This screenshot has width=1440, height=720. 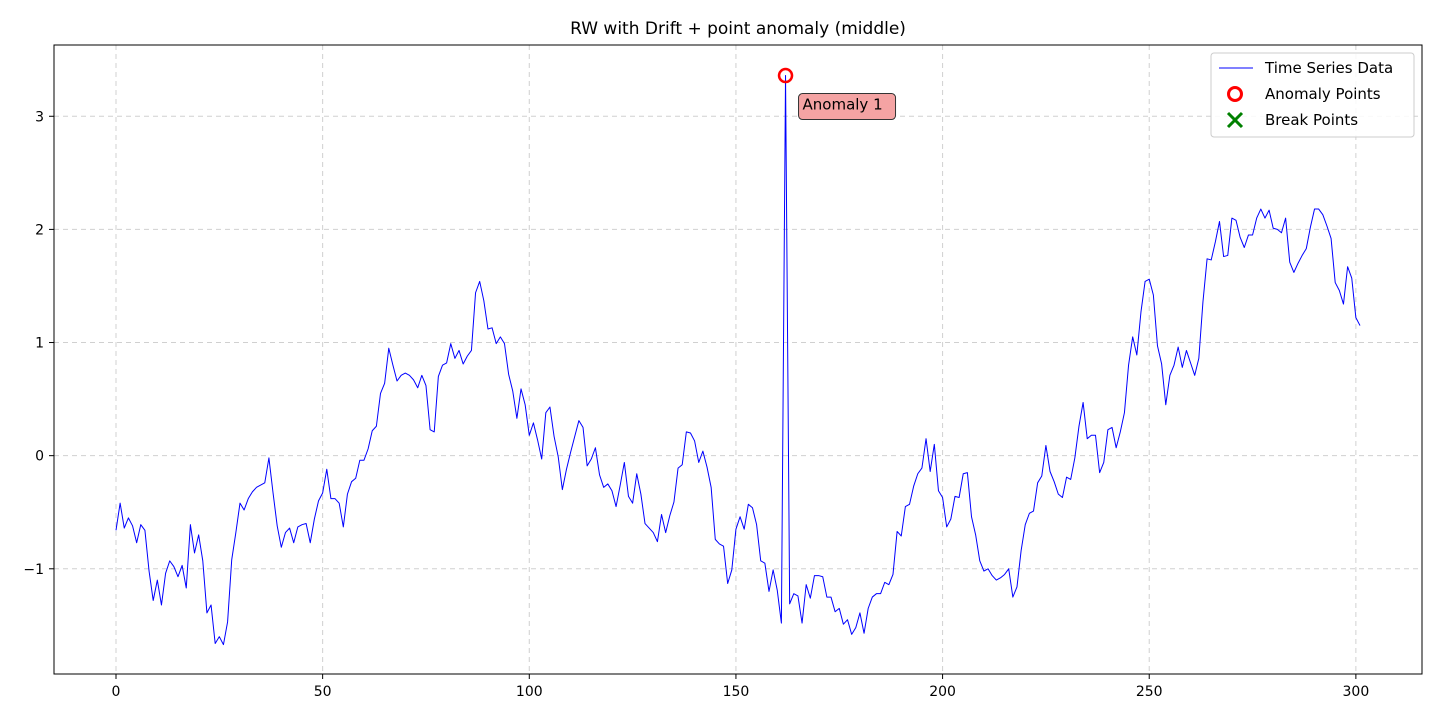 I want to click on y-tick-label: −1, so click(x=33, y=570).